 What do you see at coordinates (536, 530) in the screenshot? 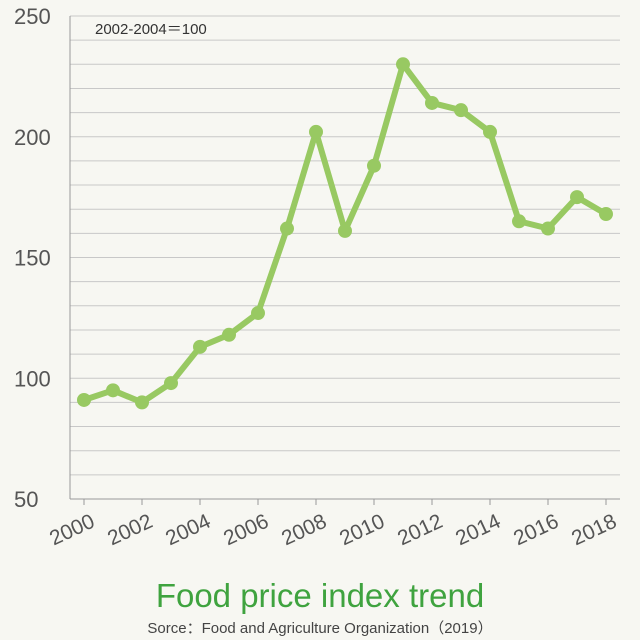
I see `x-tick-label: 2016` at bounding box center [536, 530].